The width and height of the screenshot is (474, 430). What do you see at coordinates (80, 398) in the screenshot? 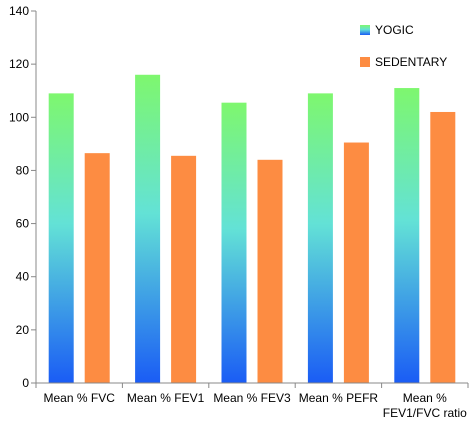
I see `x-tick-label: Mean % FVC` at bounding box center [80, 398].